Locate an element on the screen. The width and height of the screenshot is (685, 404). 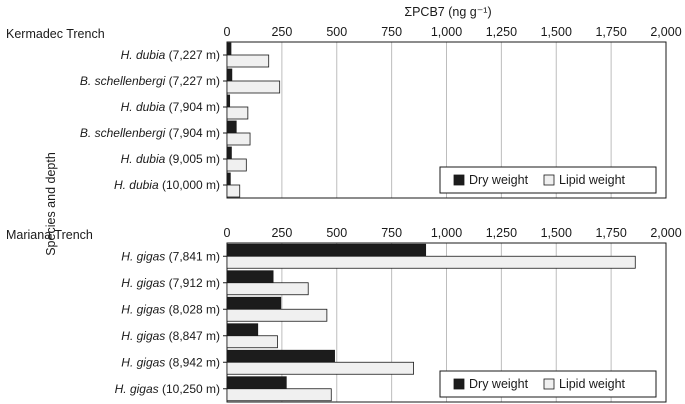
category-label: H. gigas (8,028 m) is located at coordinates (170, 309).